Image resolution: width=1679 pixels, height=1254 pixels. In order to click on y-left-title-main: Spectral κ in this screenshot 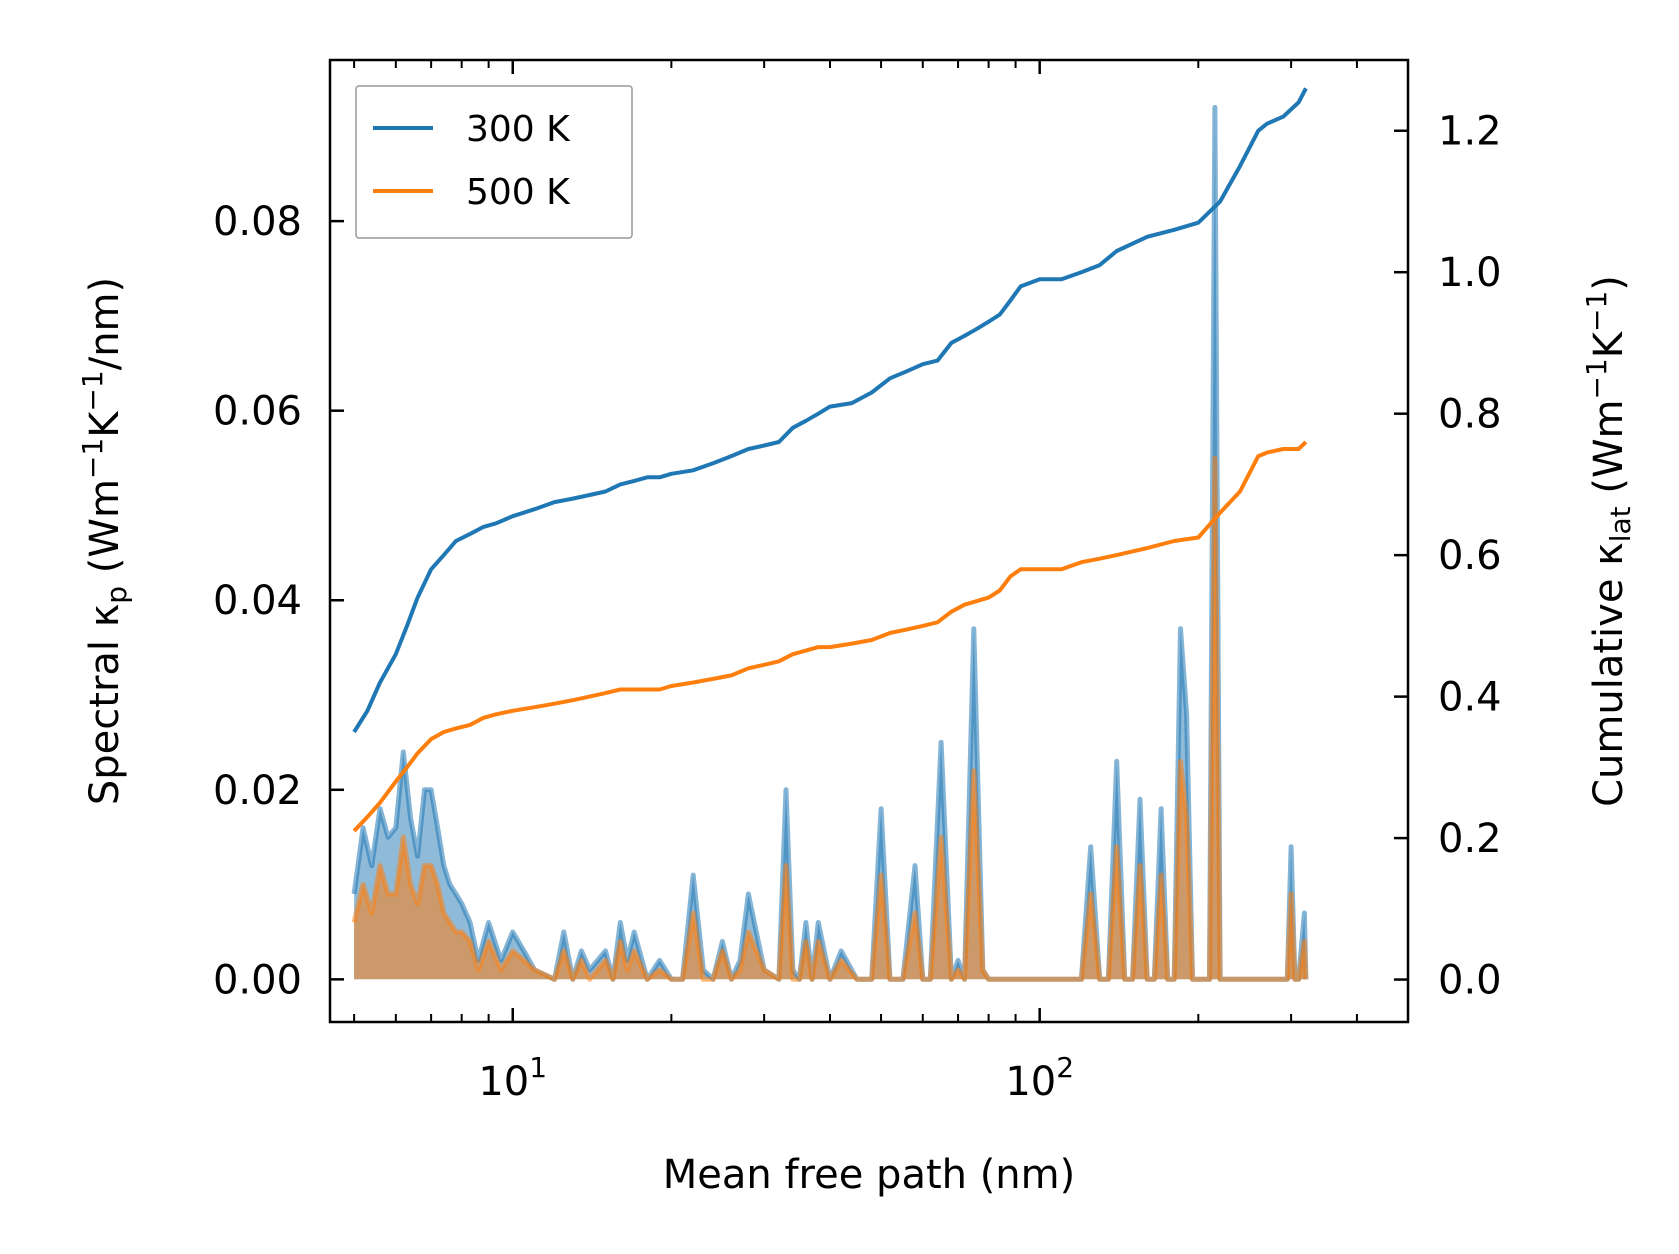, I will do `click(105, 704)`.